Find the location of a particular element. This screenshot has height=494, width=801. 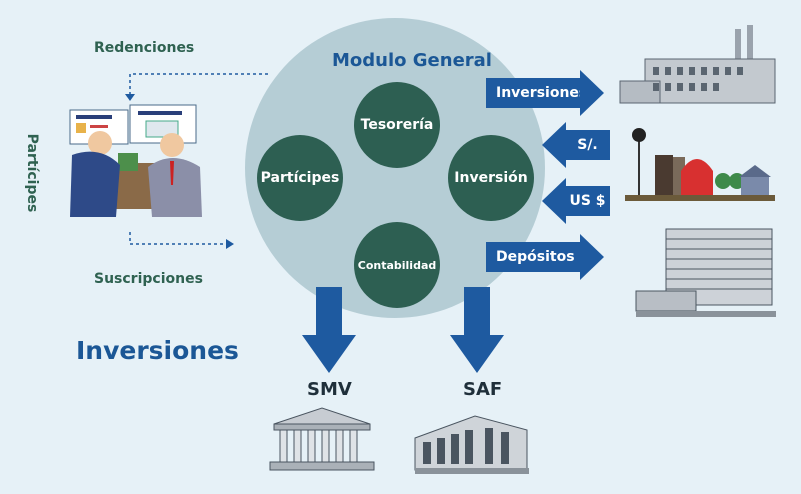

smv-down-arrow is located at coordinates (329, 330).